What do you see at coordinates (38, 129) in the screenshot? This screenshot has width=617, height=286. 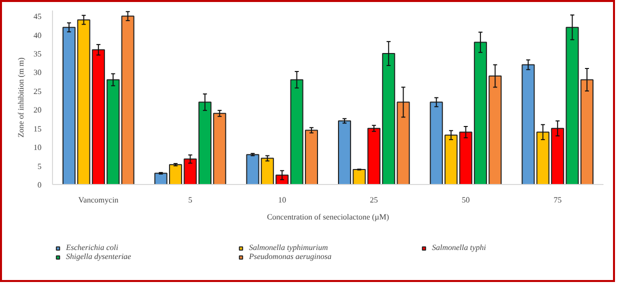 I see `y-tick-label: 15` at bounding box center [38, 129].